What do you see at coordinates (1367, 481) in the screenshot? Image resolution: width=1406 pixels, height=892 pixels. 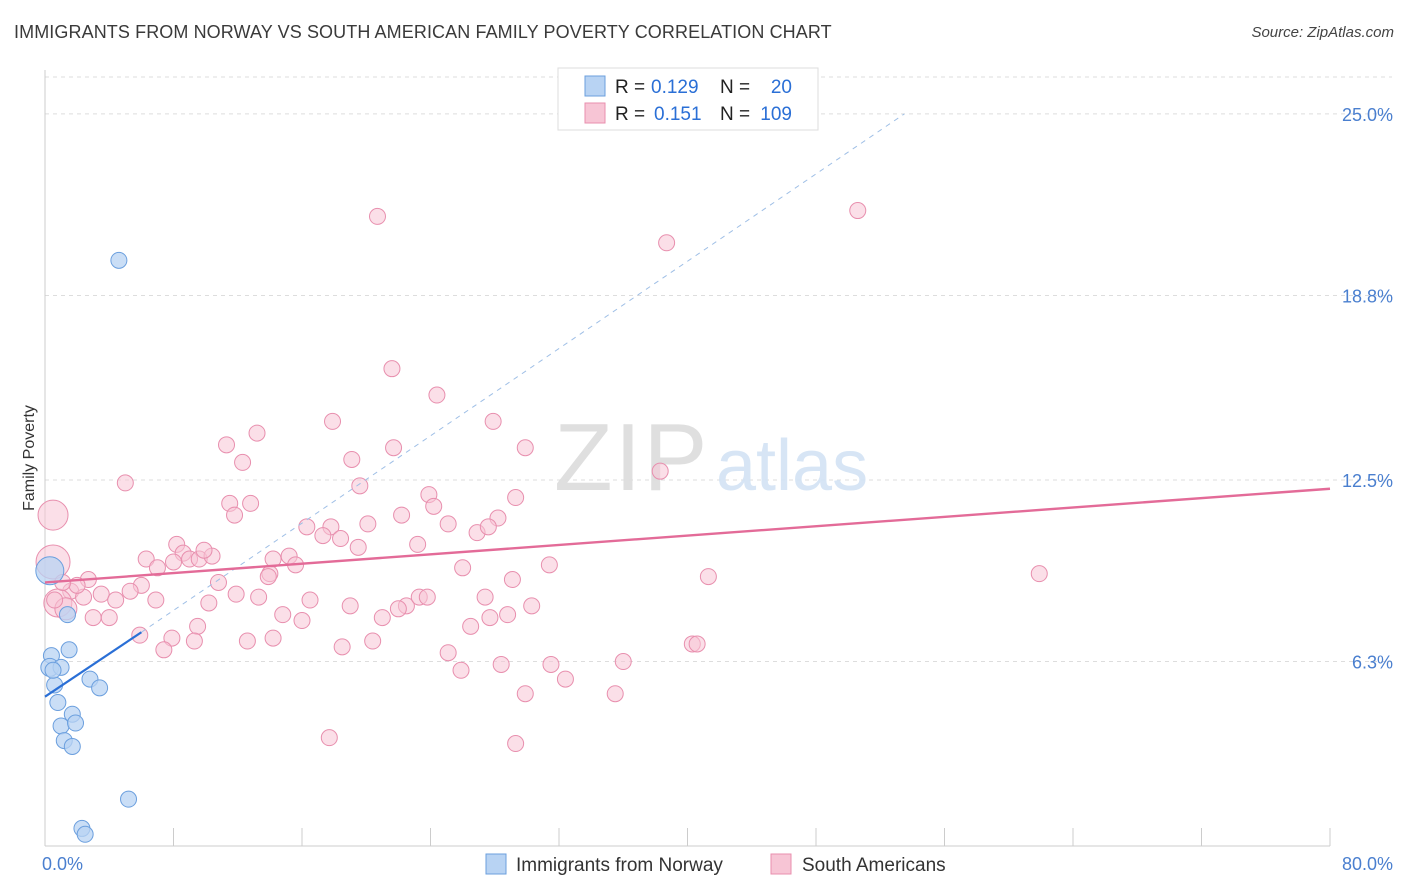 I see `y-tick-label-1: 12.5%` at bounding box center [1367, 481].